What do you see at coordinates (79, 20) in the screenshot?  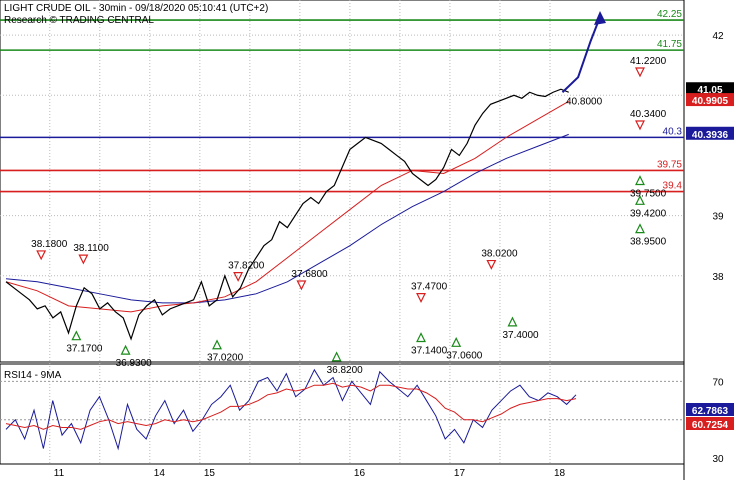 I see `research-credit: Research © TRADING CENTRAL` at bounding box center [79, 20].